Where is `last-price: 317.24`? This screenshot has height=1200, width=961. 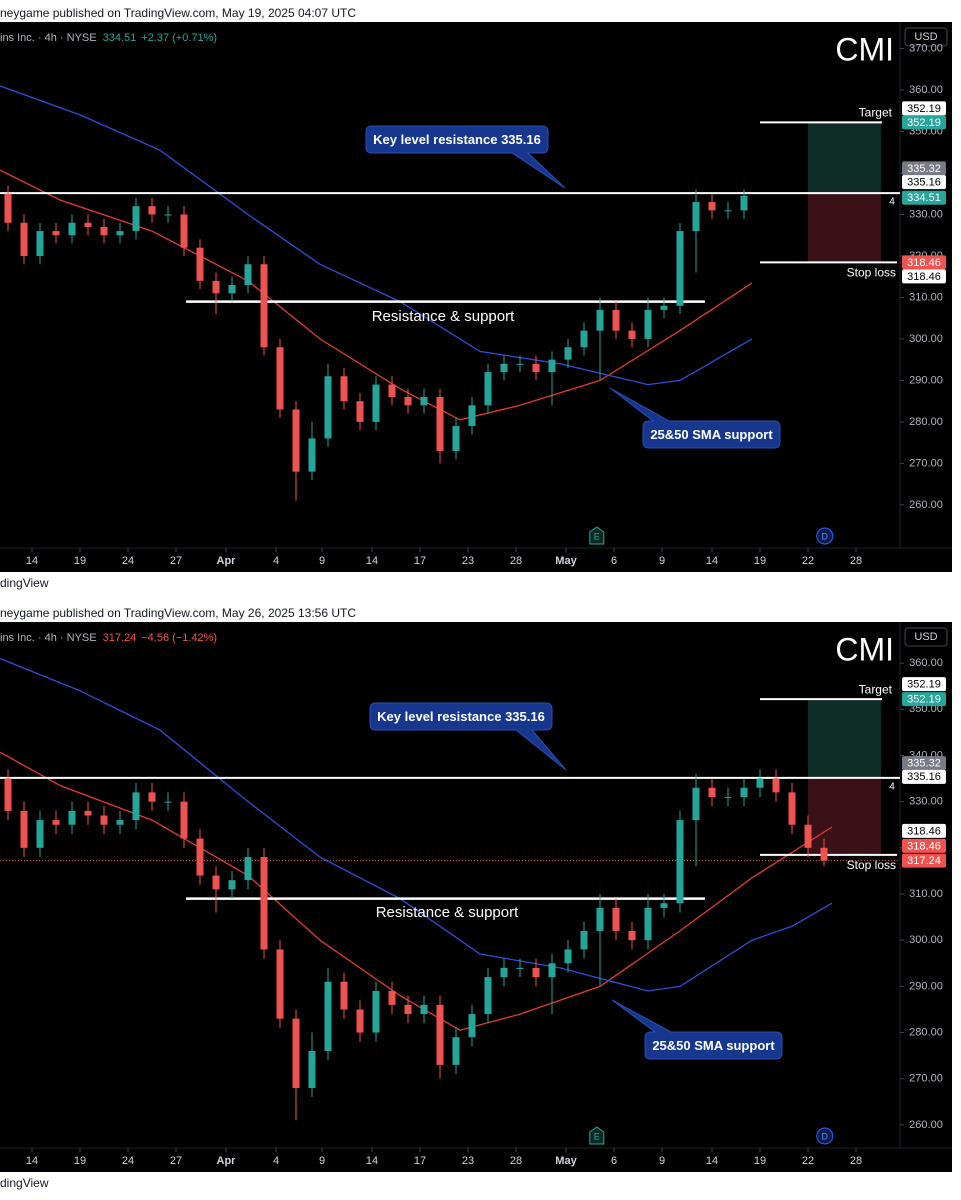 last-price: 317.24 is located at coordinates (120, 638).